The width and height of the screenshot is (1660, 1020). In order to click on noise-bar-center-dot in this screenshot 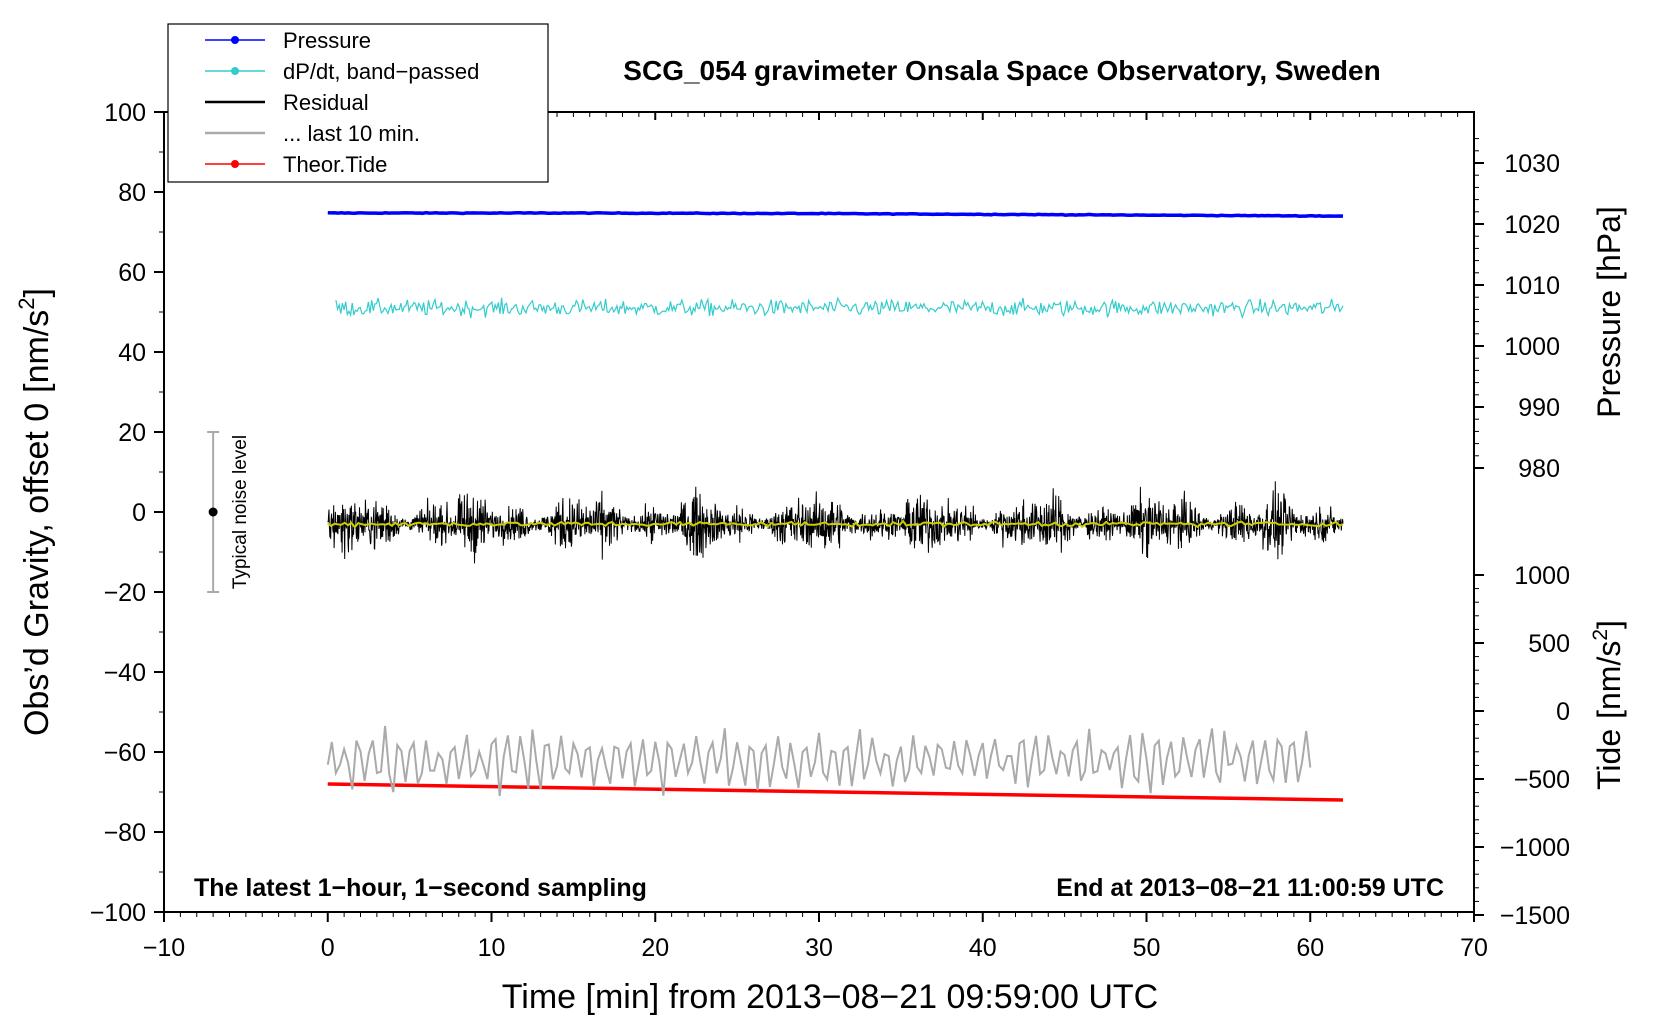, I will do `click(213, 512)`.